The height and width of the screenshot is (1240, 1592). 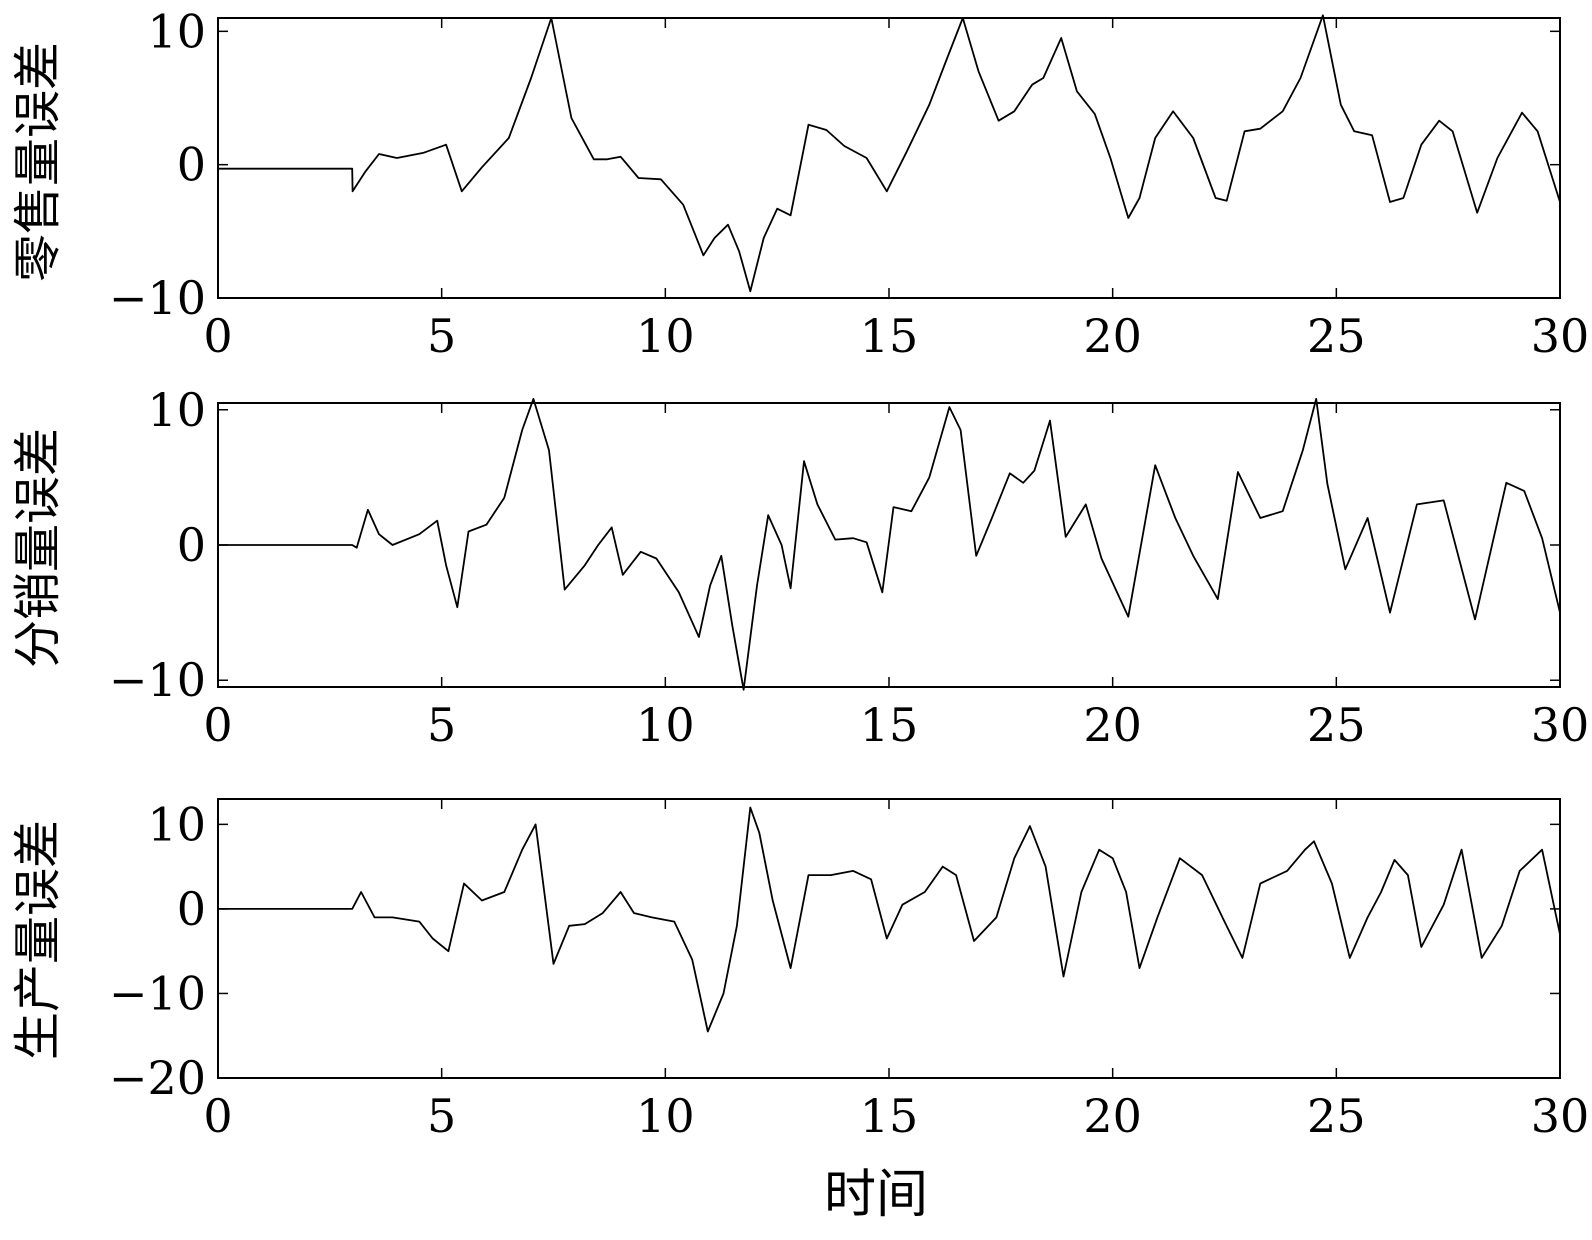 I want to click on y-tick-label: −20, so click(x=157, y=1078).